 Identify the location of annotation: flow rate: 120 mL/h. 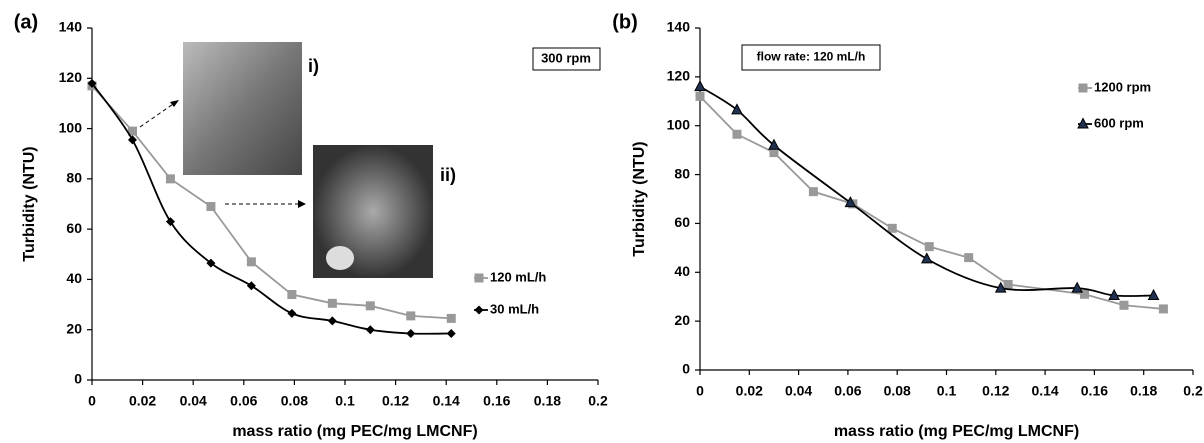
(811, 57).